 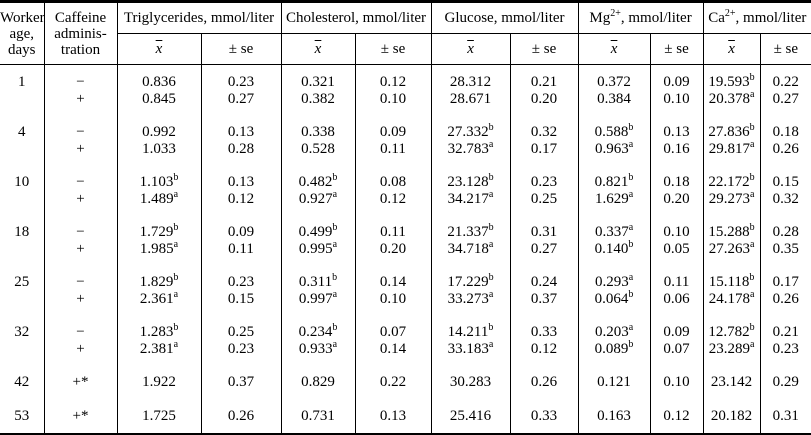 I want to click on group-header-magnesium: Mg2+, mmol/liter, so click(x=641, y=17).